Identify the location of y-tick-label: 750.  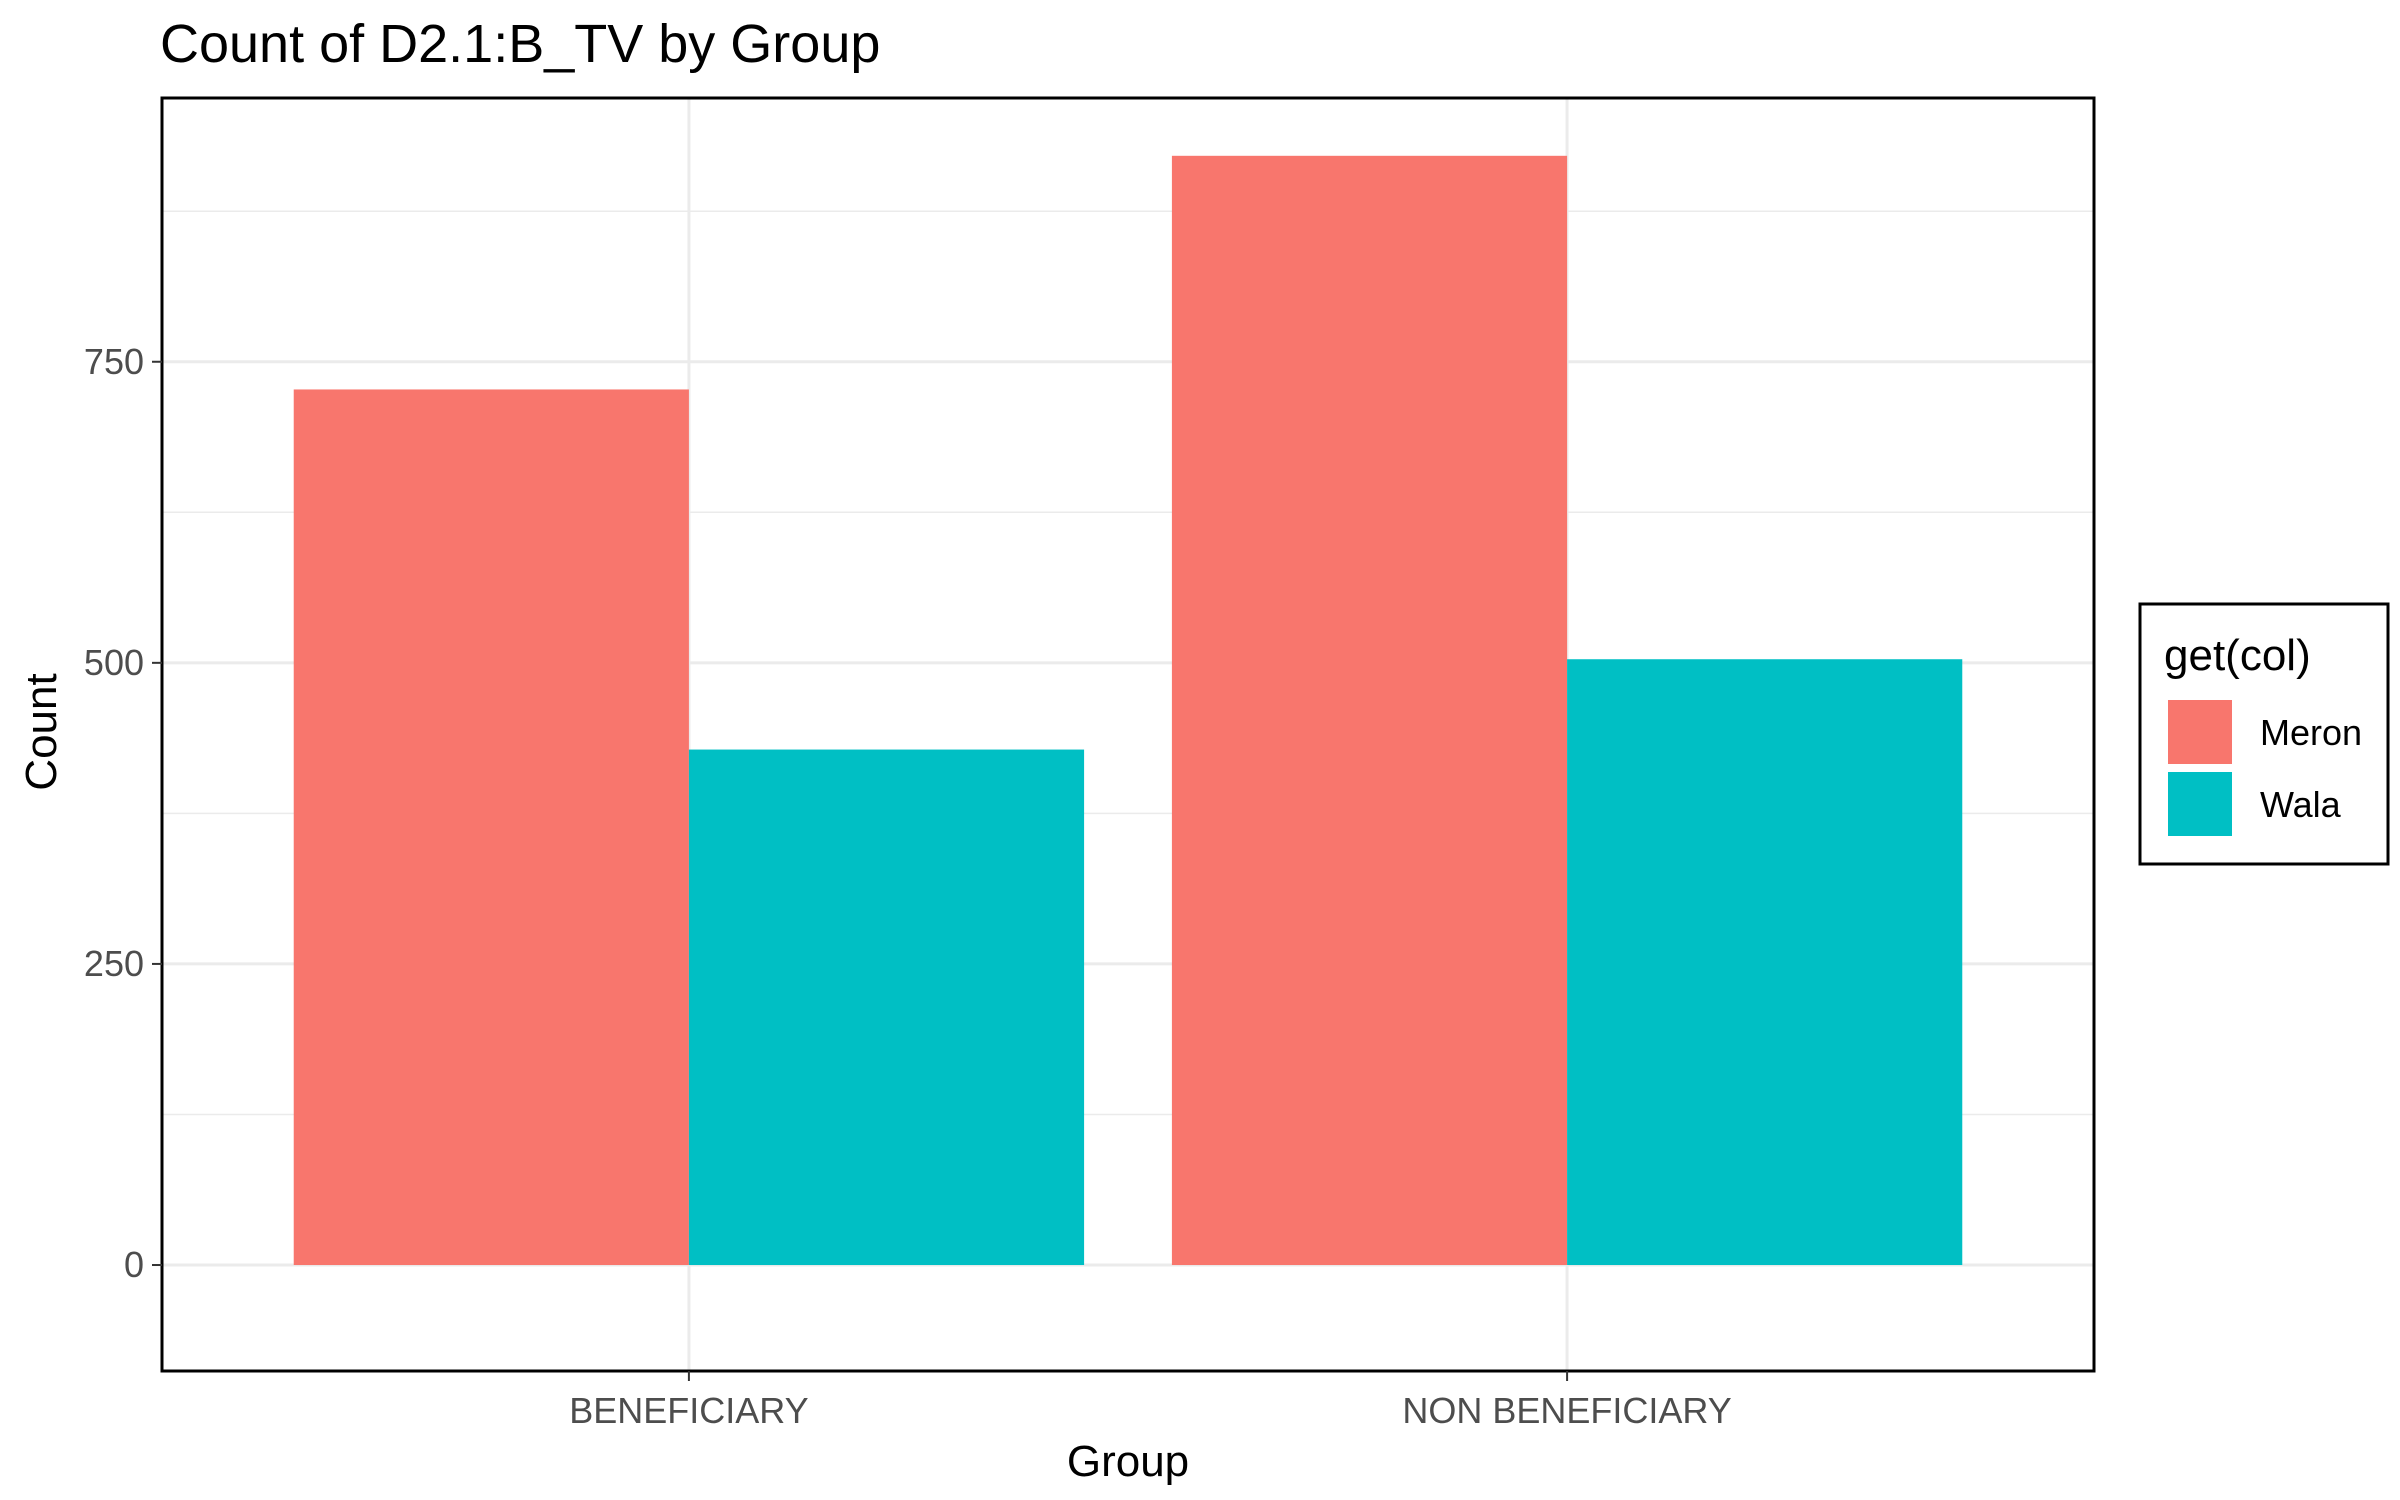
(114, 361).